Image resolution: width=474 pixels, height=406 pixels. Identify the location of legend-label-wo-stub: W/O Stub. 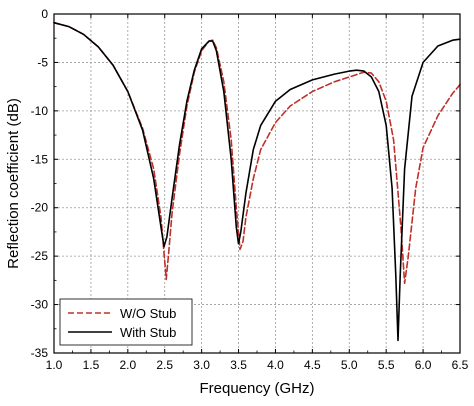
(148, 313).